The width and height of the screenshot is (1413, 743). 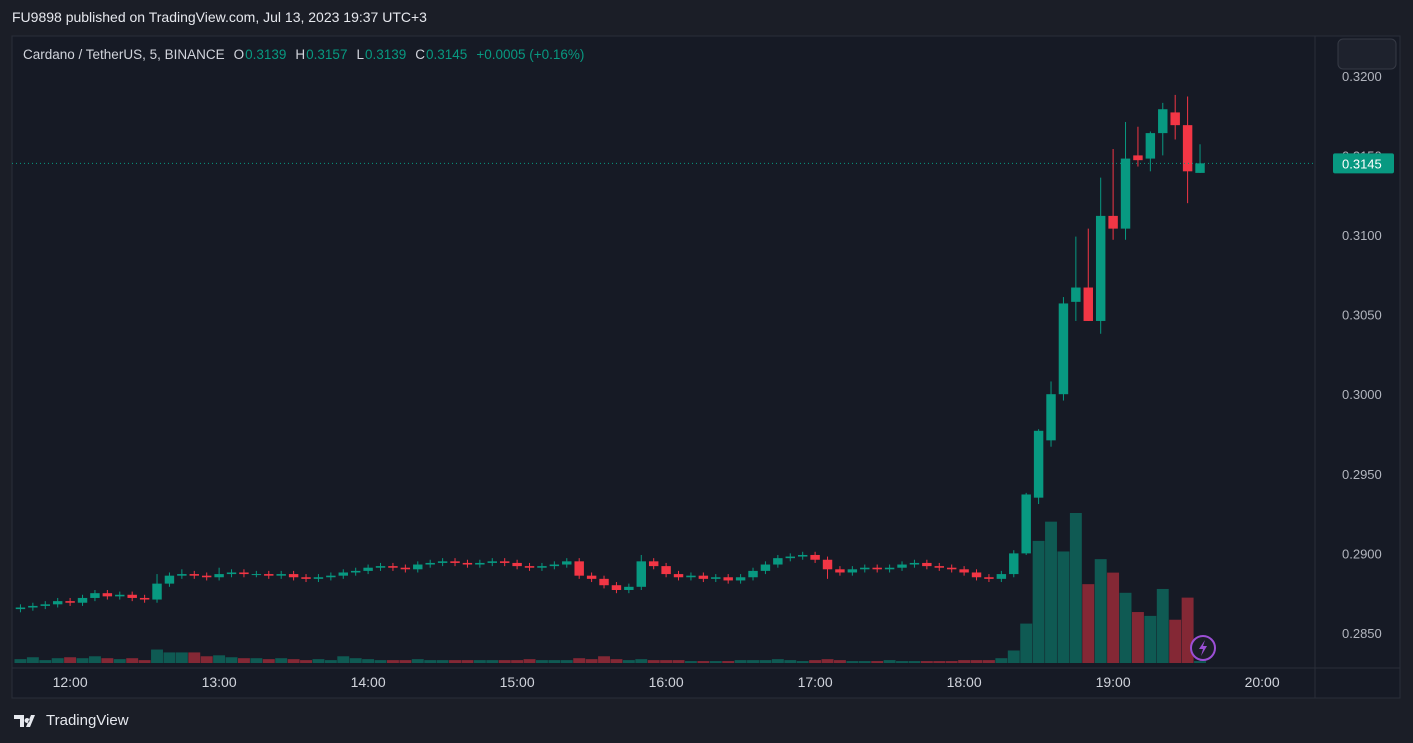 What do you see at coordinates (1367, 54) in the screenshot?
I see `settings-box` at bounding box center [1367, 54].